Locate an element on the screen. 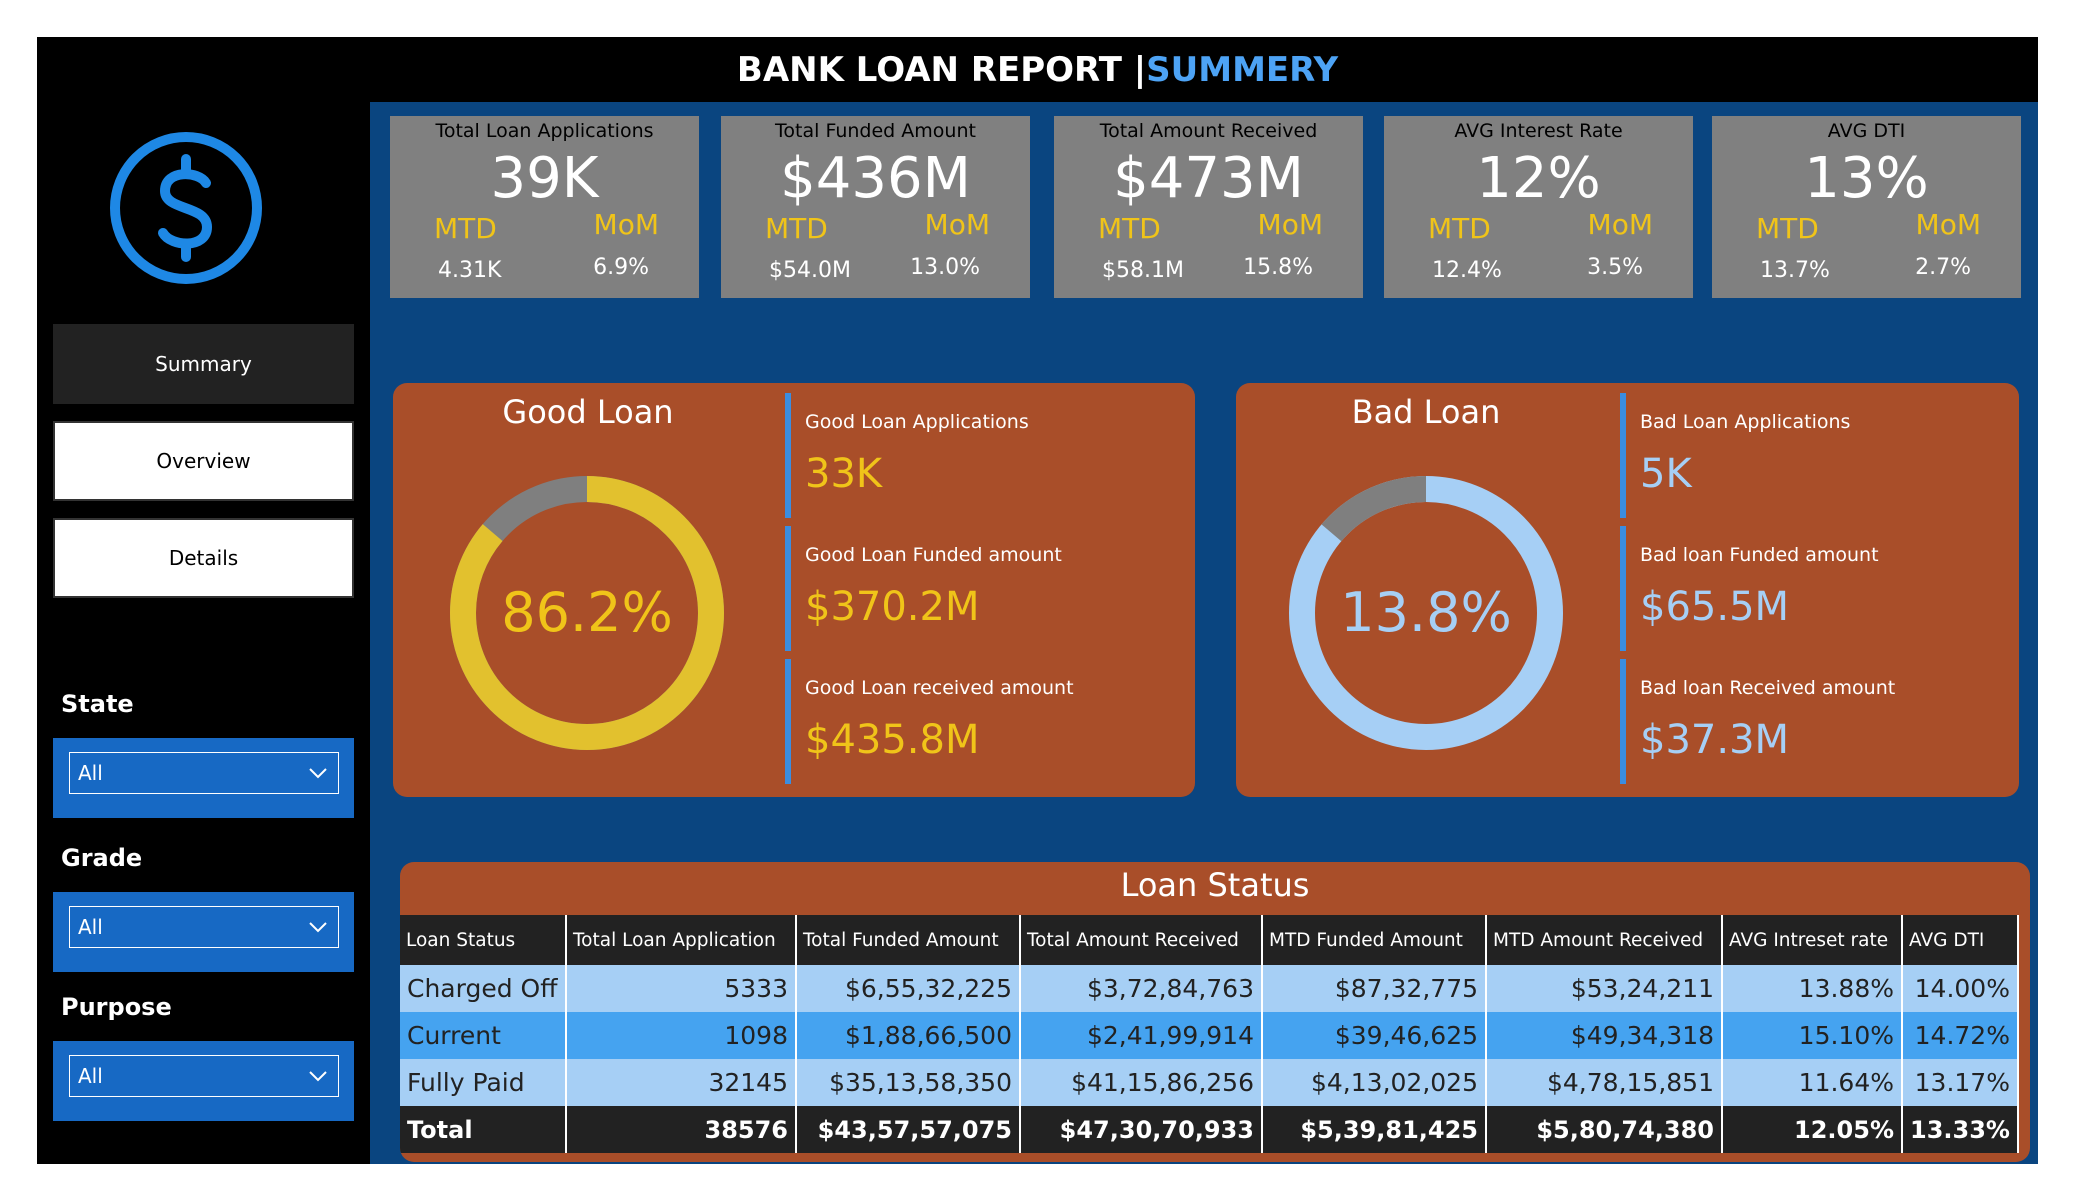 The image size is (2075, 1200). nav-summary-label: Summary is located at coordinates (203, 364).